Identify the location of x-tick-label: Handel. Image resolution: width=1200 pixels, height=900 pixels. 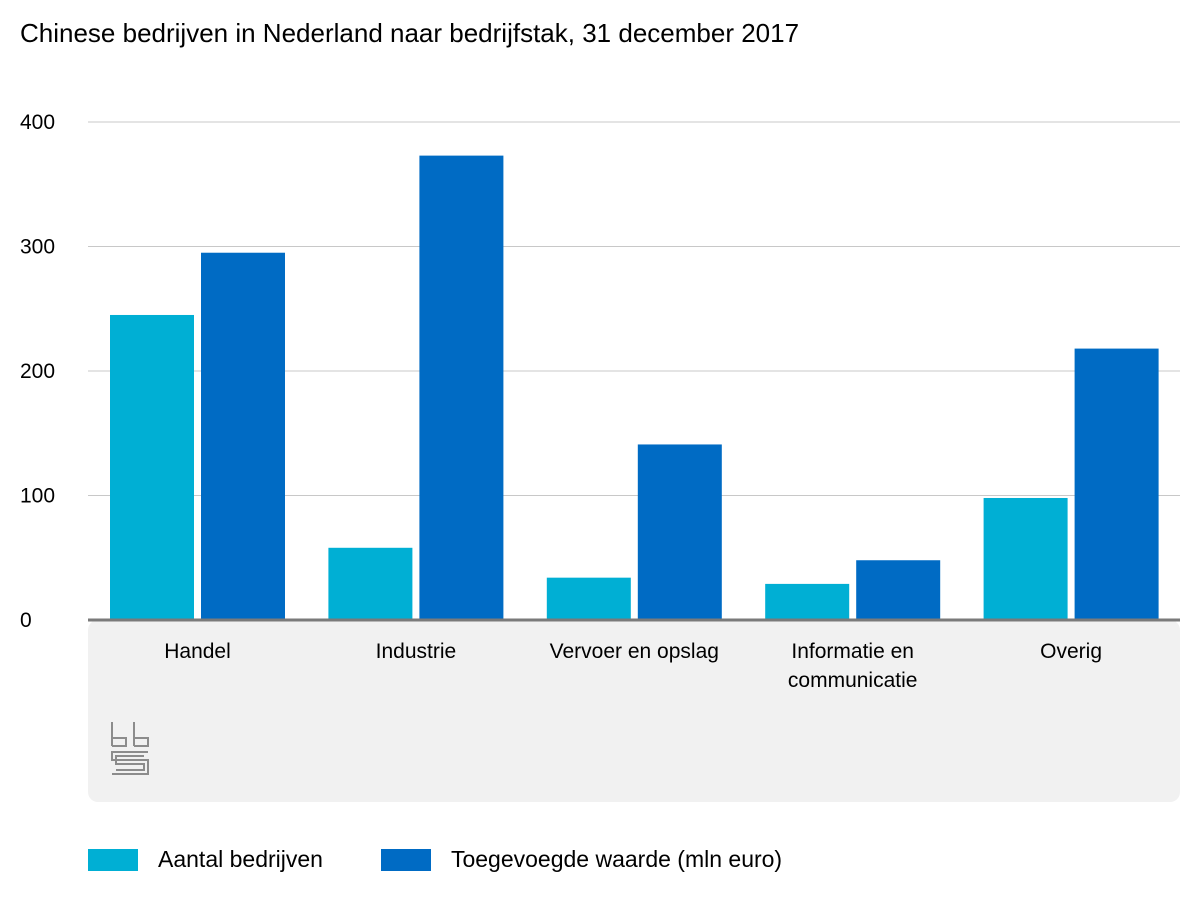
(197, 651).